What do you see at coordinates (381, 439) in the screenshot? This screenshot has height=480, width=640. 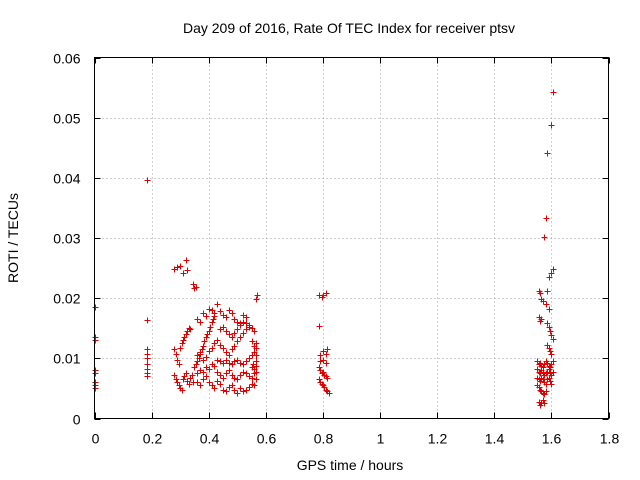 I see `x-tick-label: 1` at bounding box center [381, 439].